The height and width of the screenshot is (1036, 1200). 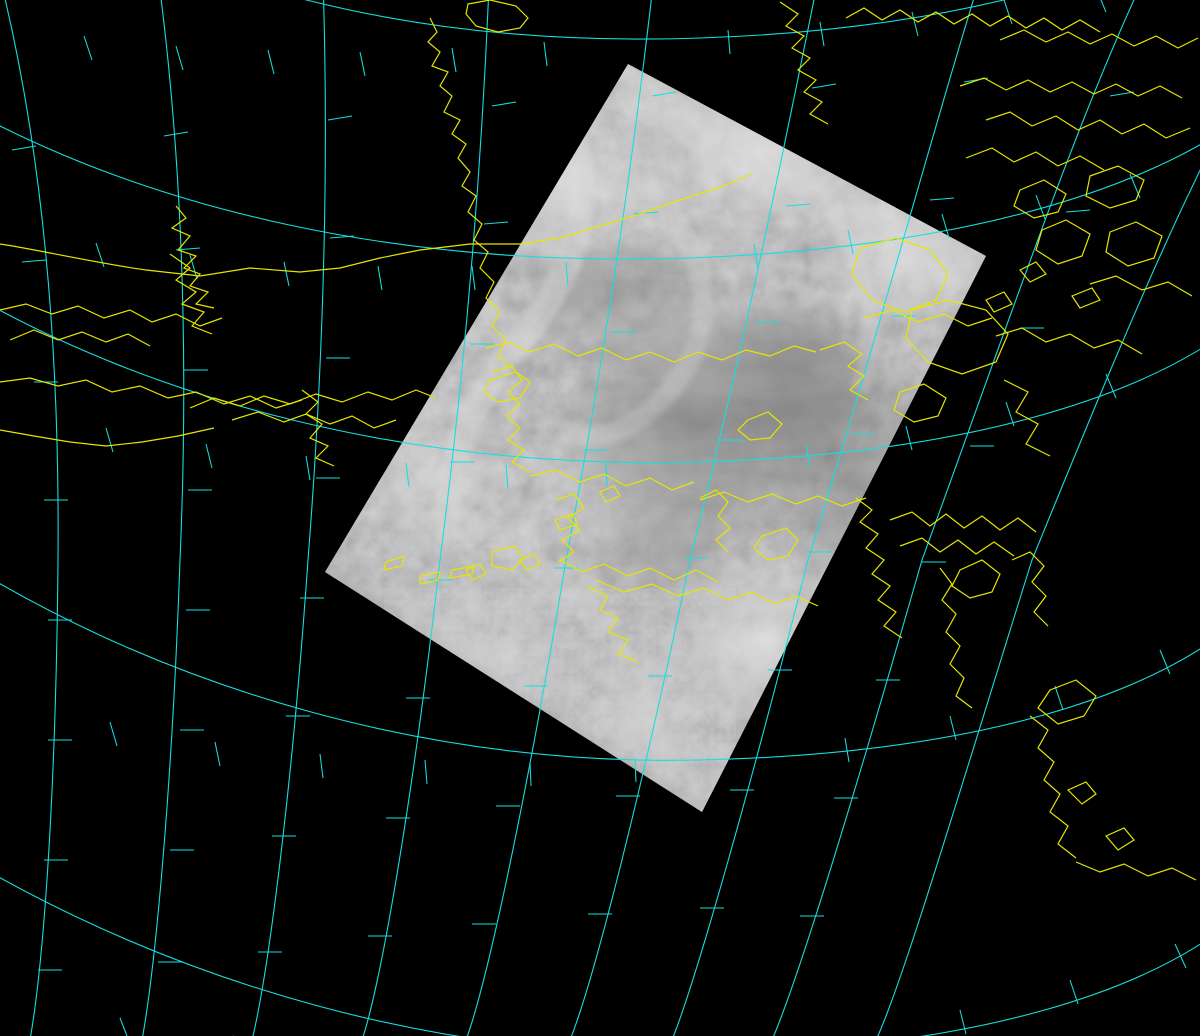 What do you see at coordinates (1027, 418) in the screenshot?
I see `coast-hudson-bay-w` at bounding box center [1027, 418].